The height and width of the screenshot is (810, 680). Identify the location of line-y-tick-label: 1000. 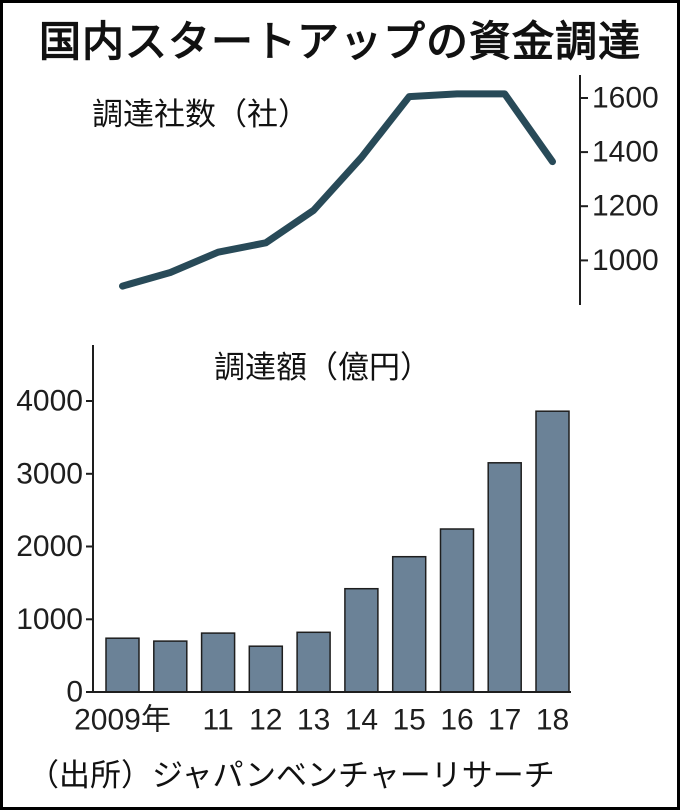
(625, 260).